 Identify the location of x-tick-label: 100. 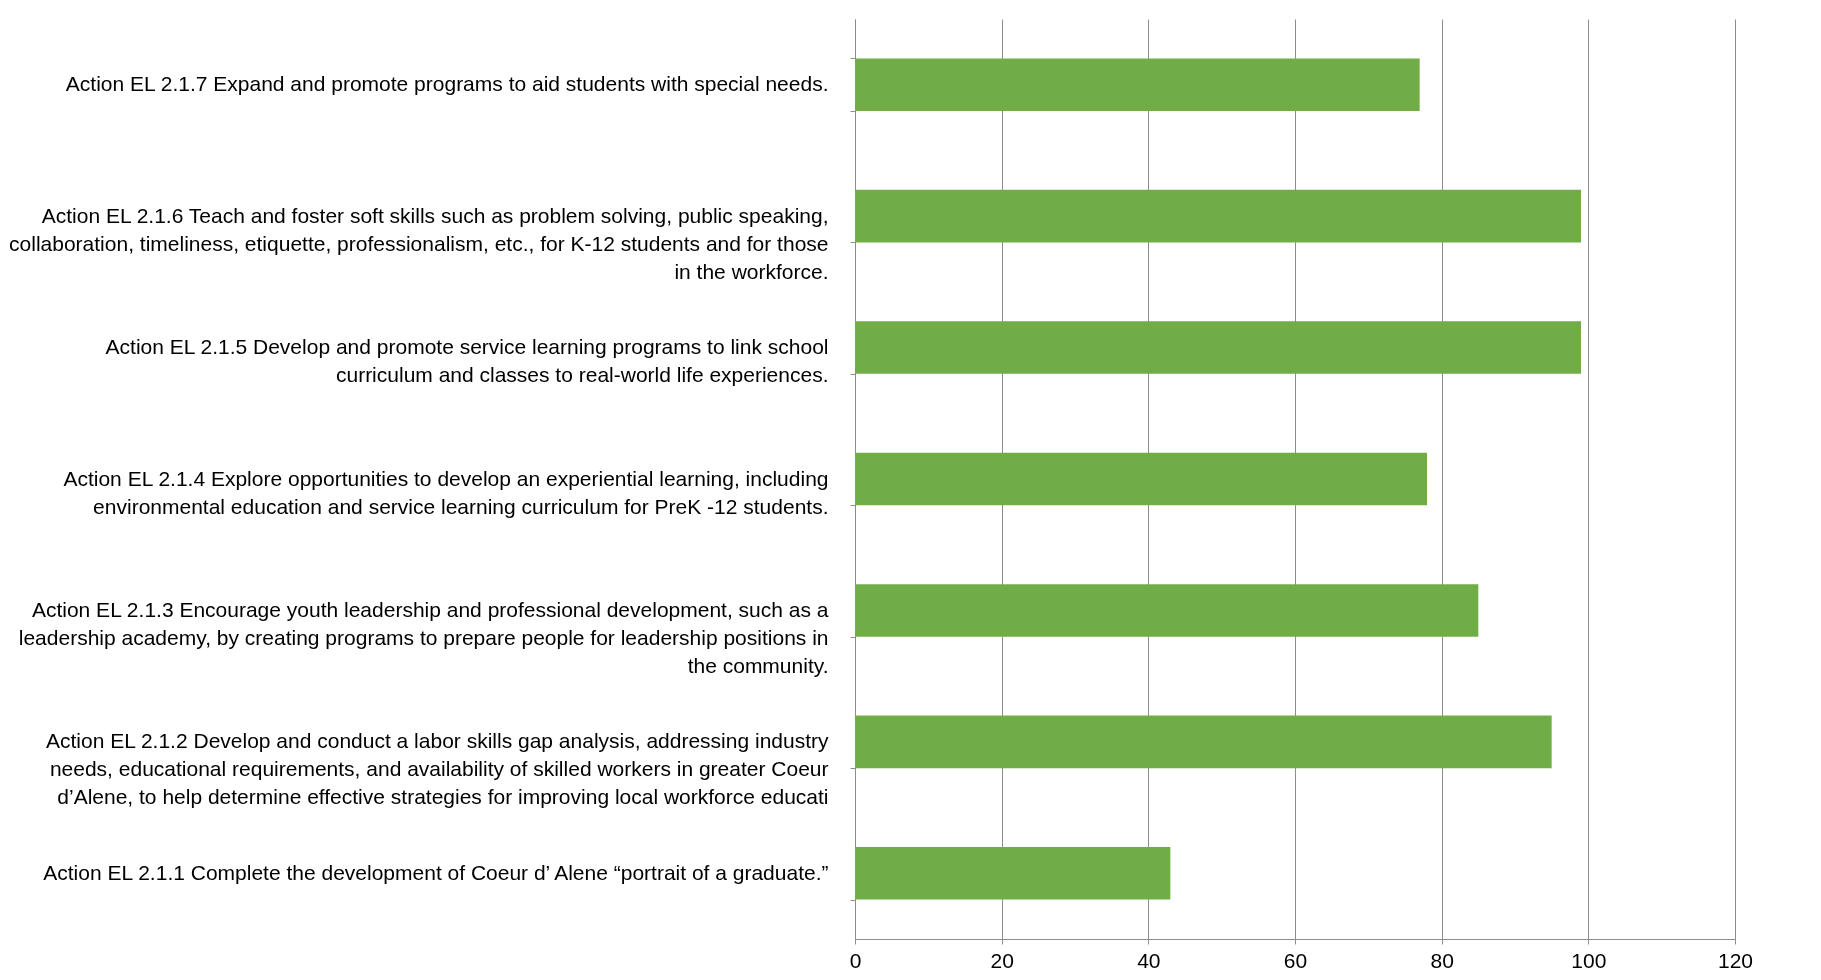
(1589, 960).